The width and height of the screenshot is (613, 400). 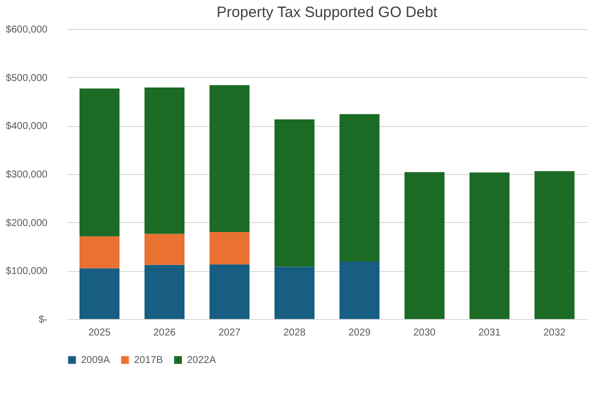 What do you see at coordinates (95, 360) in the screenshot?
I see `legend-label: 2009A` at bounding box center [95, 360].